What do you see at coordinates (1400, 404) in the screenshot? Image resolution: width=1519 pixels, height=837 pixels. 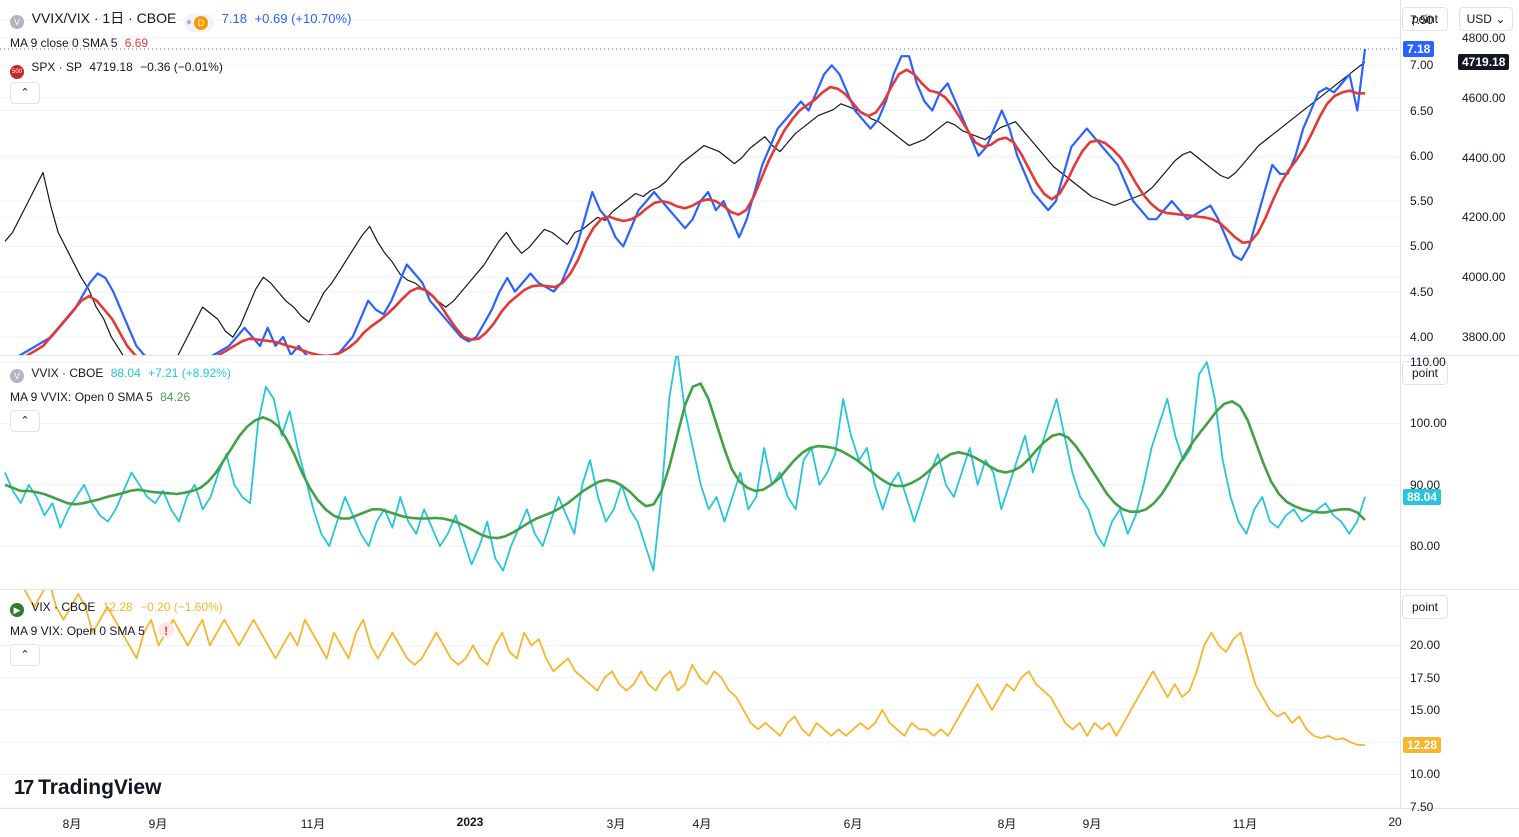 I see `price-axis-border` at bounding box center [1400, 404].